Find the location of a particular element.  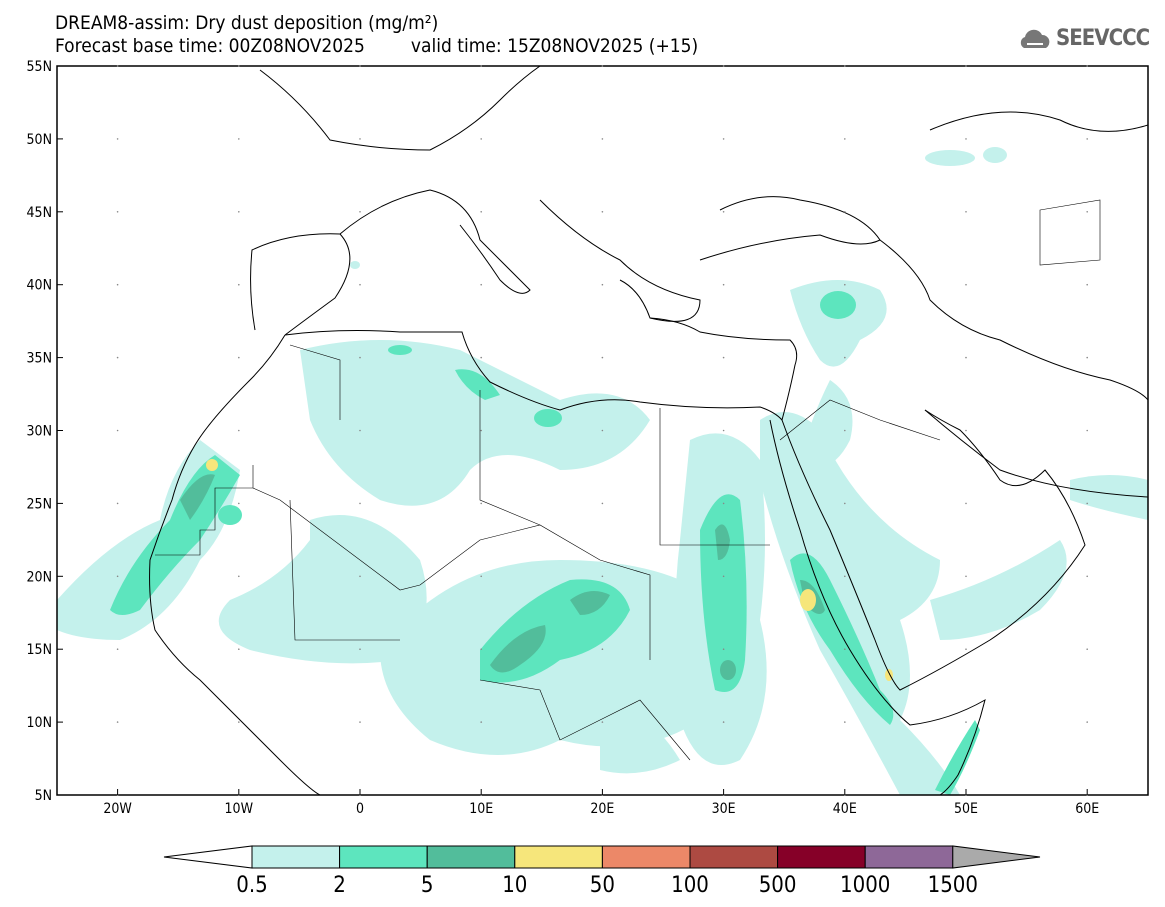

lon-label: 10W is located at coordinates (239, 809).